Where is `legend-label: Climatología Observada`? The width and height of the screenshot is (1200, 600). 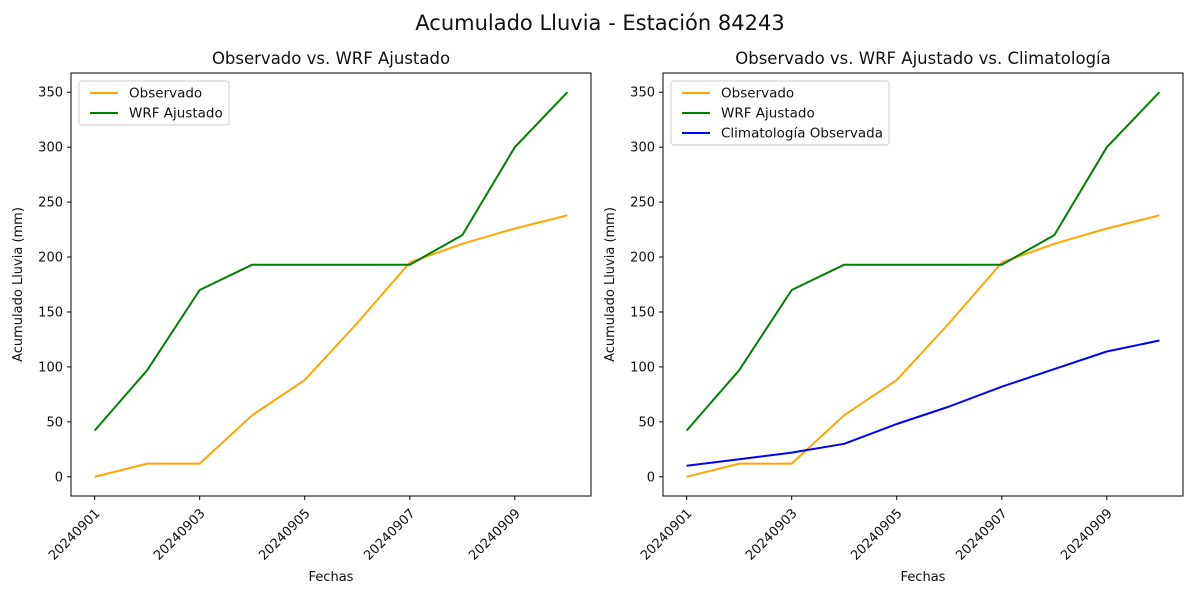 legend-label: Climatología Observada is located at coordinates (802, 134).